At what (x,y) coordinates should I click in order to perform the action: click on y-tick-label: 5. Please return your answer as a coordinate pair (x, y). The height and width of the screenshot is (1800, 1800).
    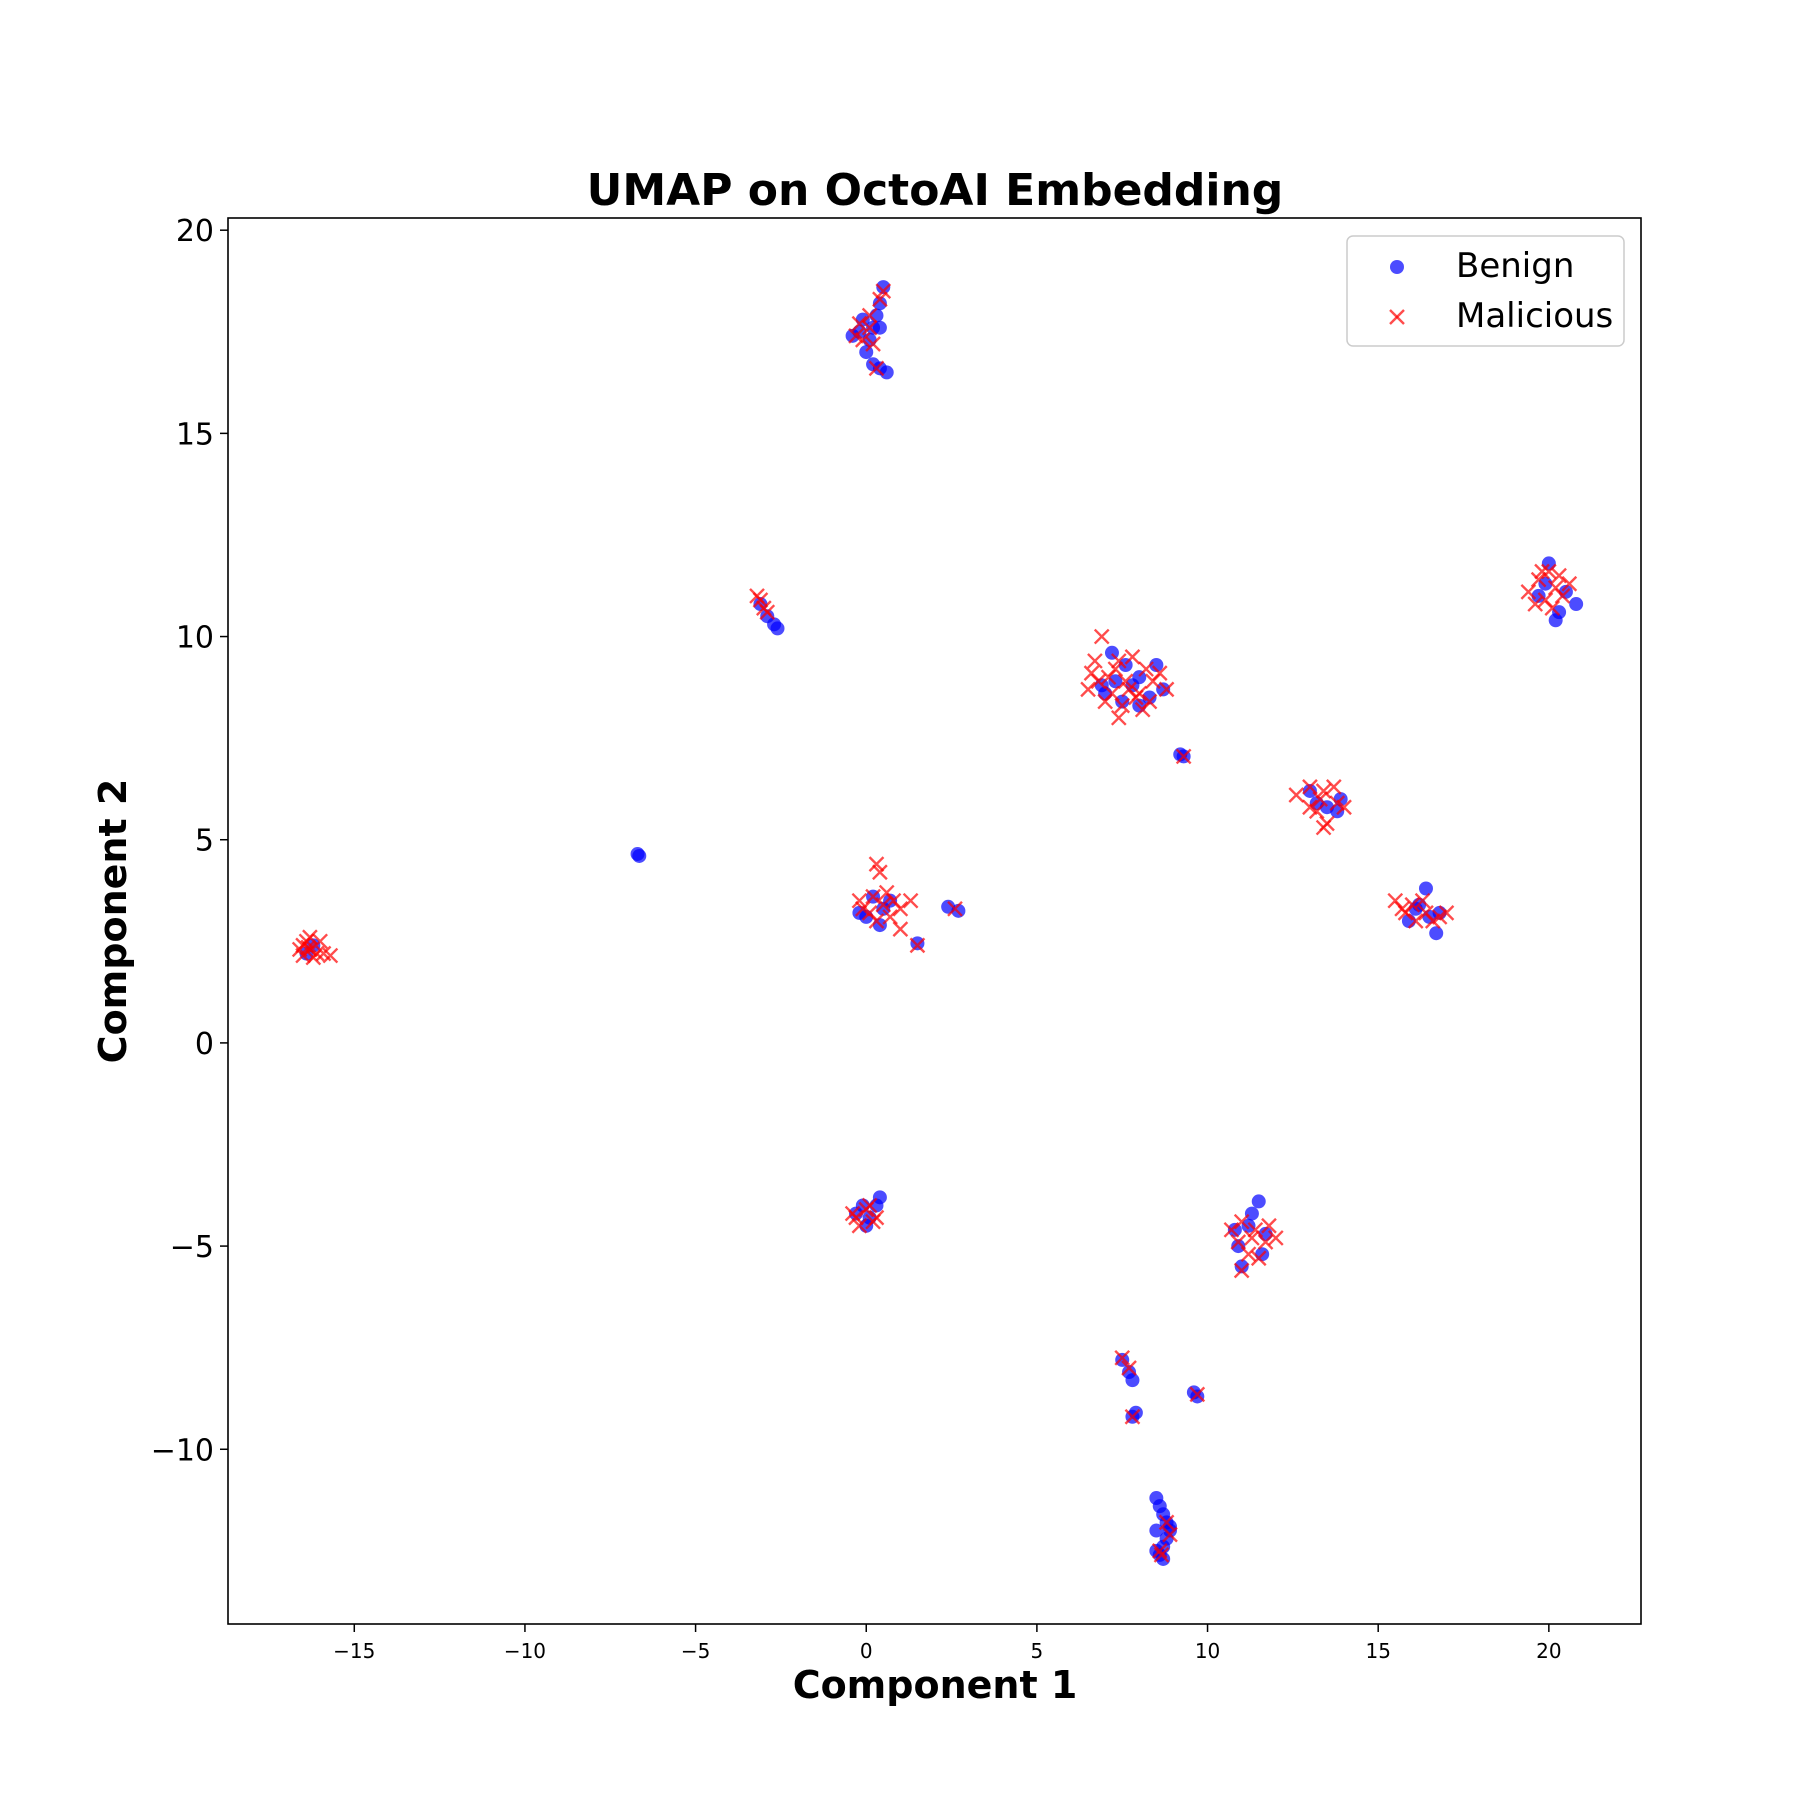
    Looking at the image, I should click on (204, 841).